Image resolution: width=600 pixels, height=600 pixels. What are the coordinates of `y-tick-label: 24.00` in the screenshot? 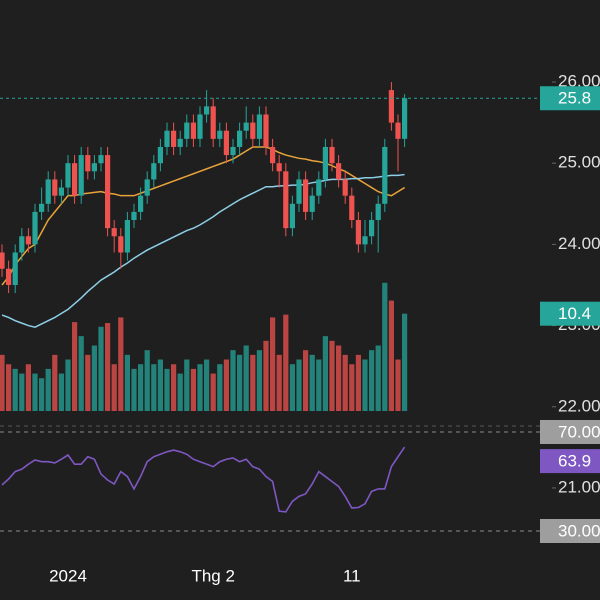 It's located at (579, 243).